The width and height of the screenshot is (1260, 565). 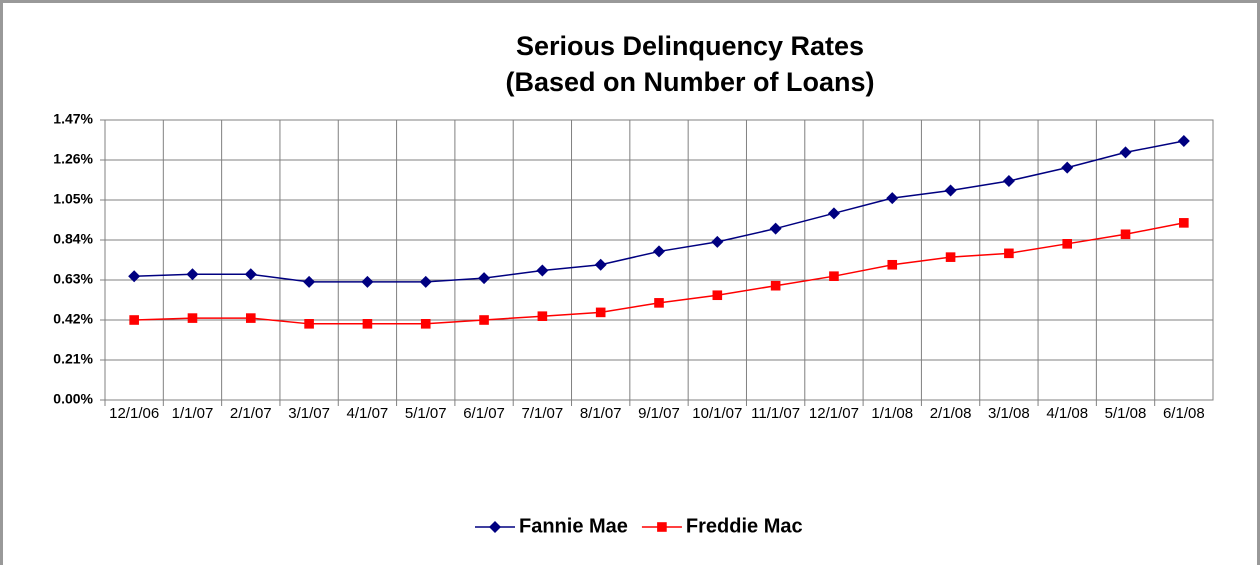 I want to click on x-tick-label: 12/1/06, so click(x=134, y=413).